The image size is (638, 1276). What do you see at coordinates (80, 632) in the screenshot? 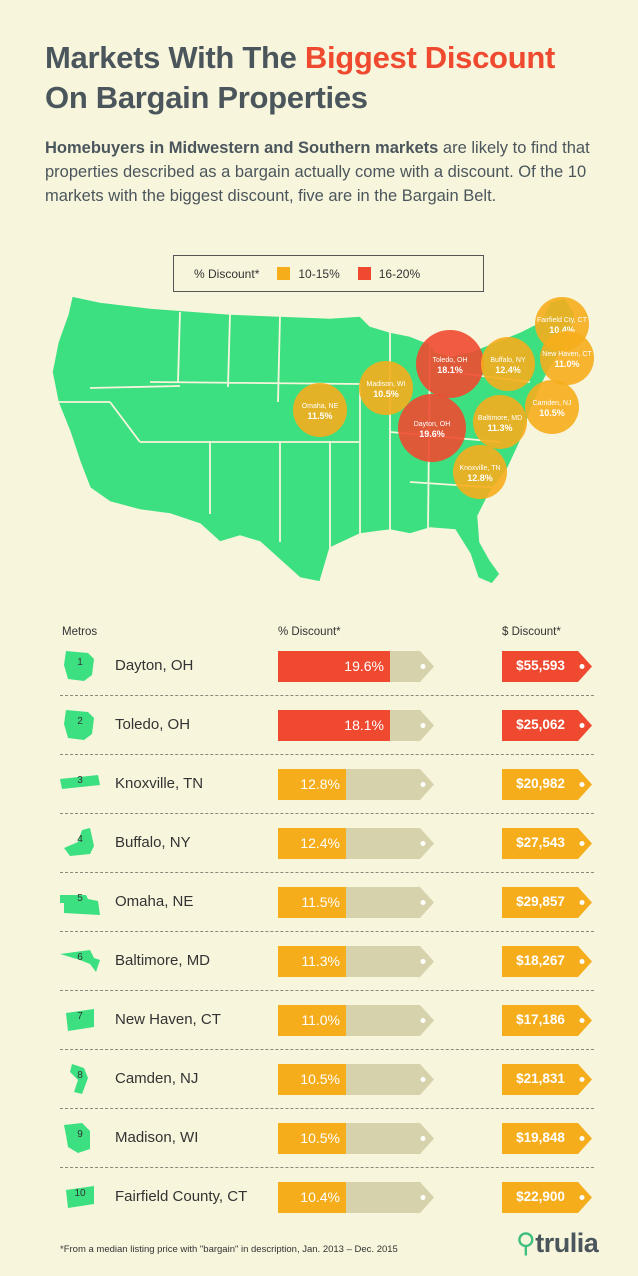
I see `col-header-metros: Metros` at bounding box center [80, 632].